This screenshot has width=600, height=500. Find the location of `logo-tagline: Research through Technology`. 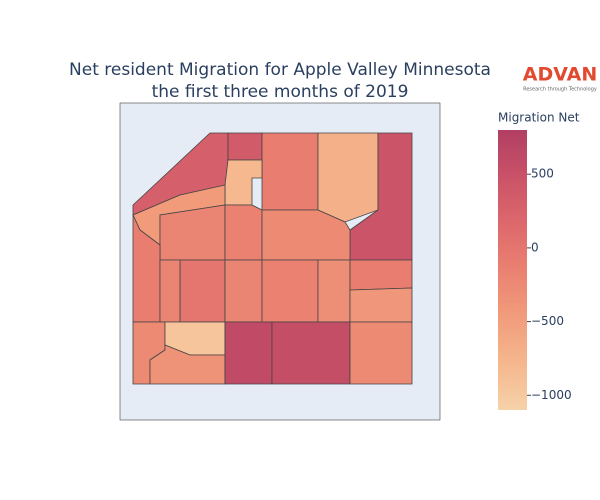

logo-tagline: Research through Technology is located at coordinates (560, 90).